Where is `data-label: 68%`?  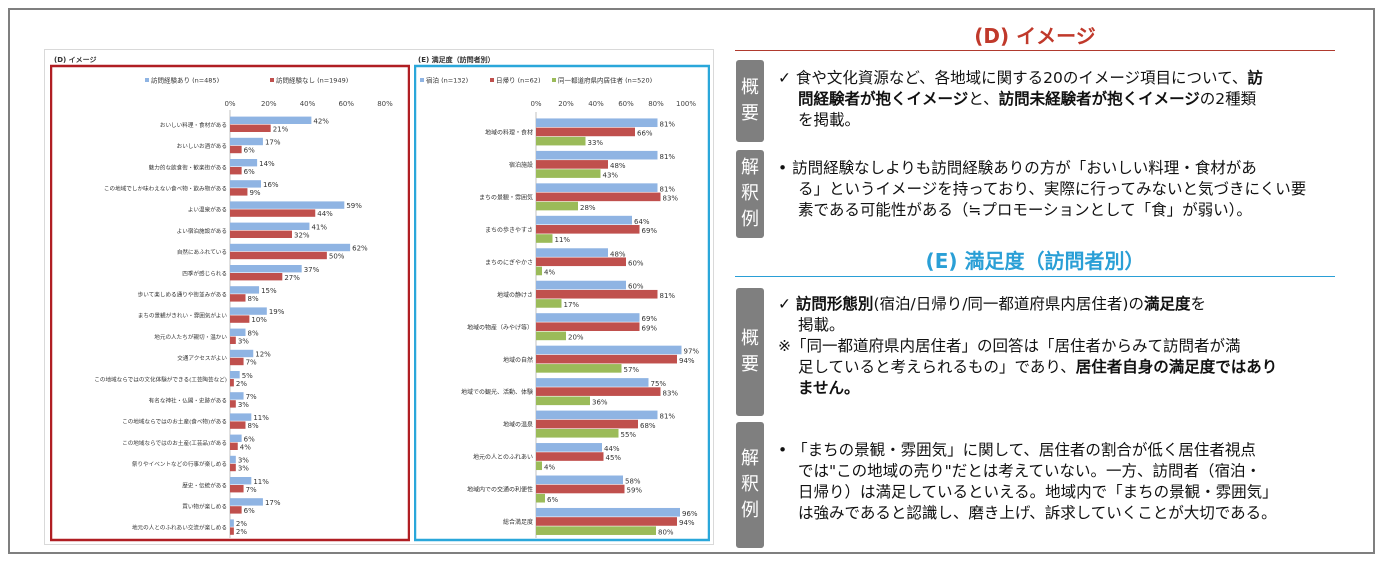
data-label: 68% is located at coordinates (648, 426).